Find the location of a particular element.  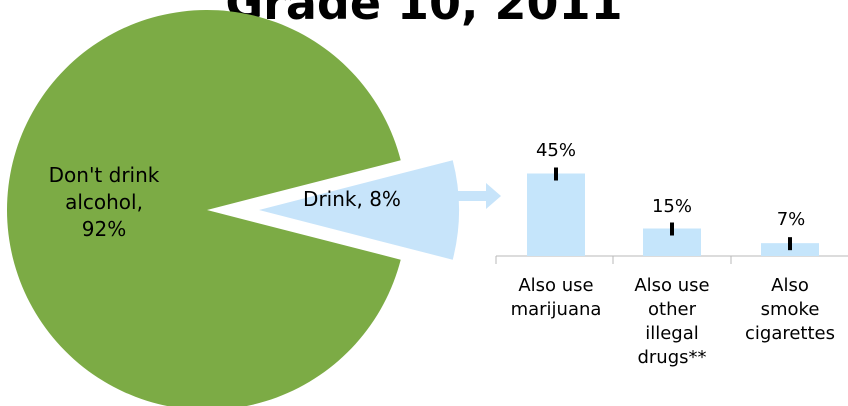

category-label-line: Also is located at coordinates (790, 285).